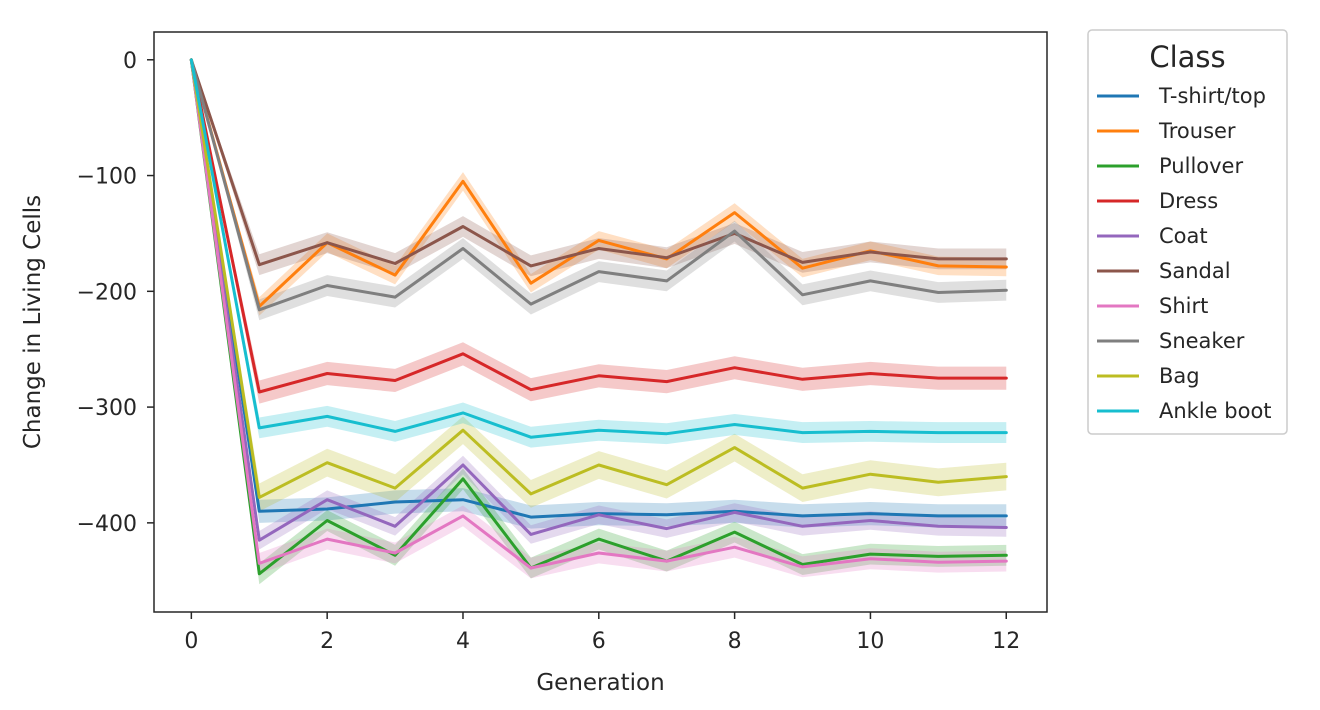 This screenshot has width=1320, height=710. What do you see at coordinates (1179, 376) in the screenshot?
I see `legend-label-bag: Bag` at bounding box center [1179, 376].